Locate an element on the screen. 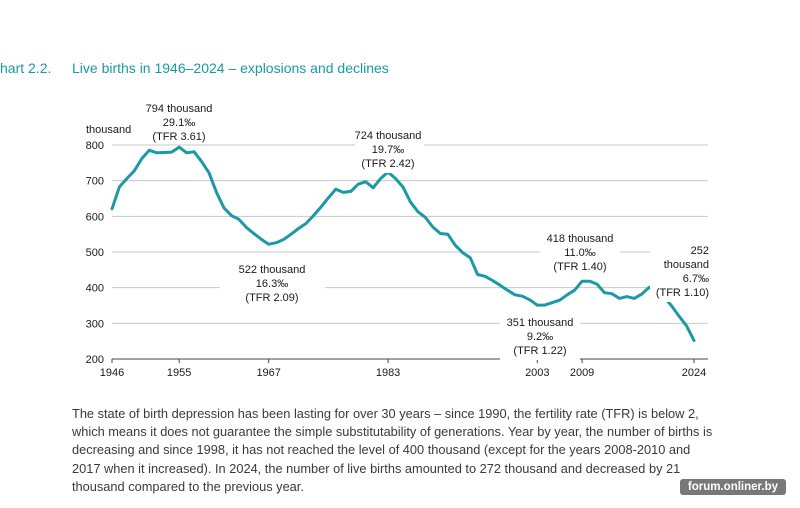  x-tick-label: 2003 is located at coordinates (537, 373).